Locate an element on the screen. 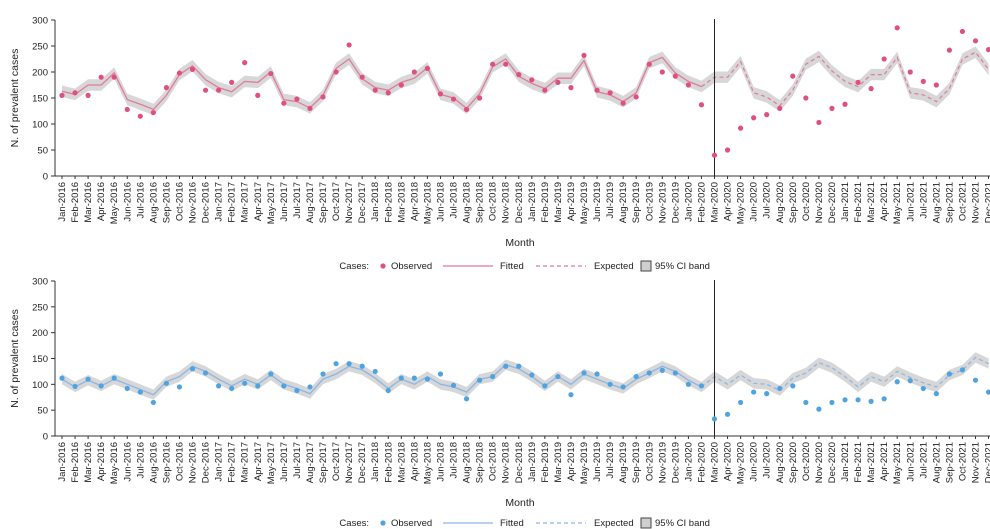 Image resolution: width=990 pixels, height=529 pixels. legend-expected-label: Expected is located at coordinates (614, 523).